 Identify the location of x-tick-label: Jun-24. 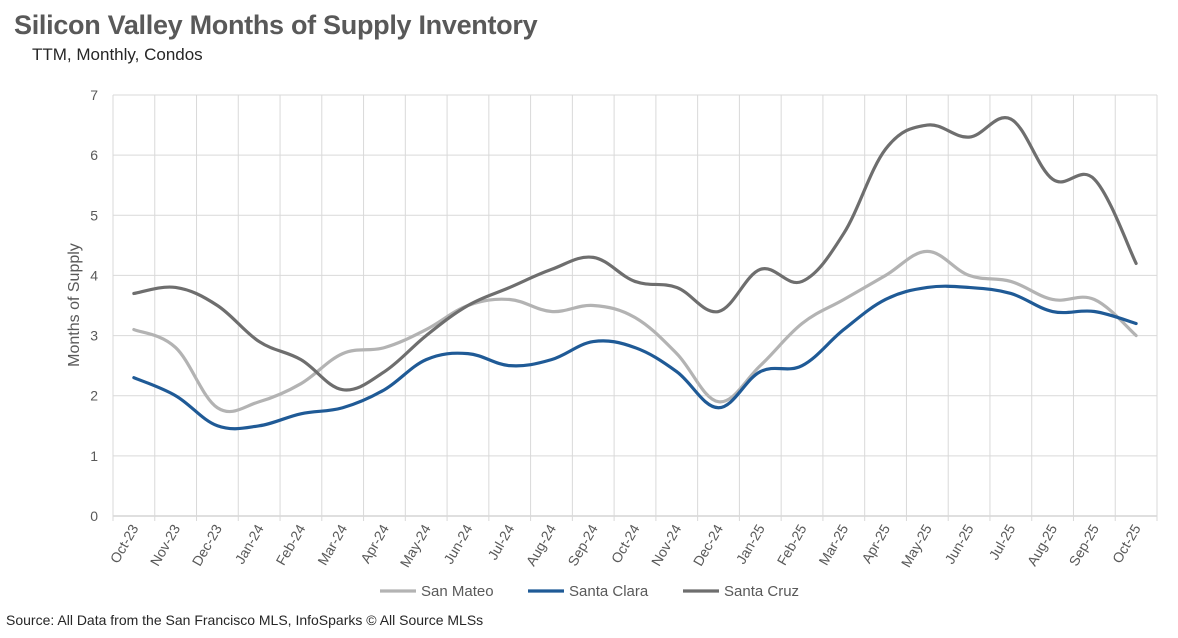
(457, 543).